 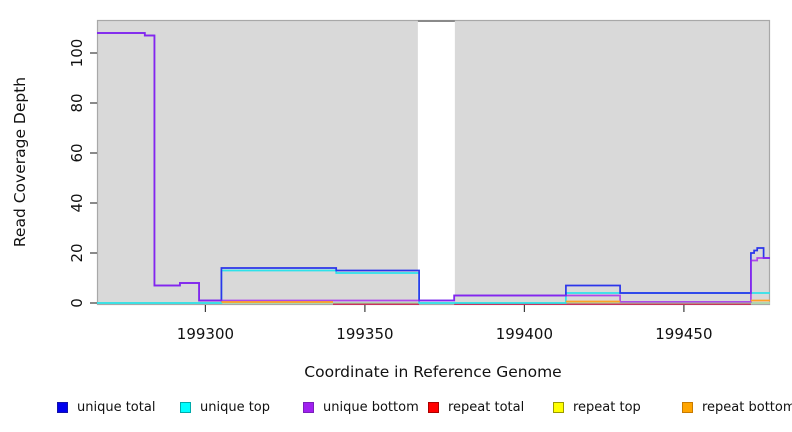 What do you see at coordinates (371, 407) in the screenshot?
I see `legend-label: unique bottom` at bounding box center [371, 407].